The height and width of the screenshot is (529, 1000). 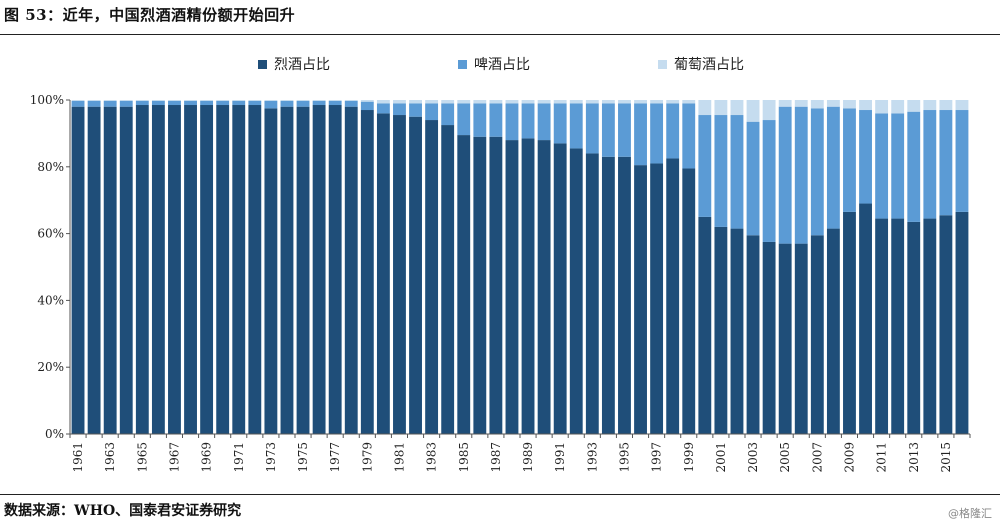 What do you see at coordinates (673, 102) in the screenshot?
I see `bar-segment-3-1998` at bounding box center [673, 102].